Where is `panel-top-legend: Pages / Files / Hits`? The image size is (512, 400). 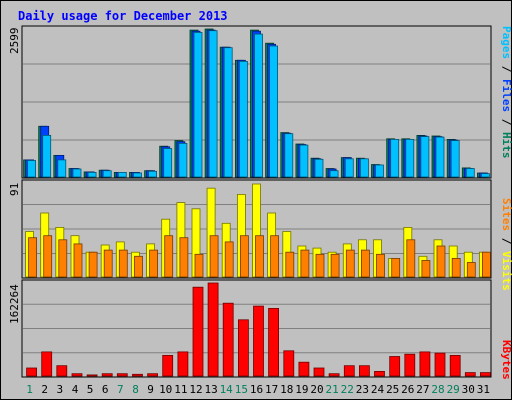
panel-top-legend: Pages / Files / Hits is located at coordinates (506, 92).